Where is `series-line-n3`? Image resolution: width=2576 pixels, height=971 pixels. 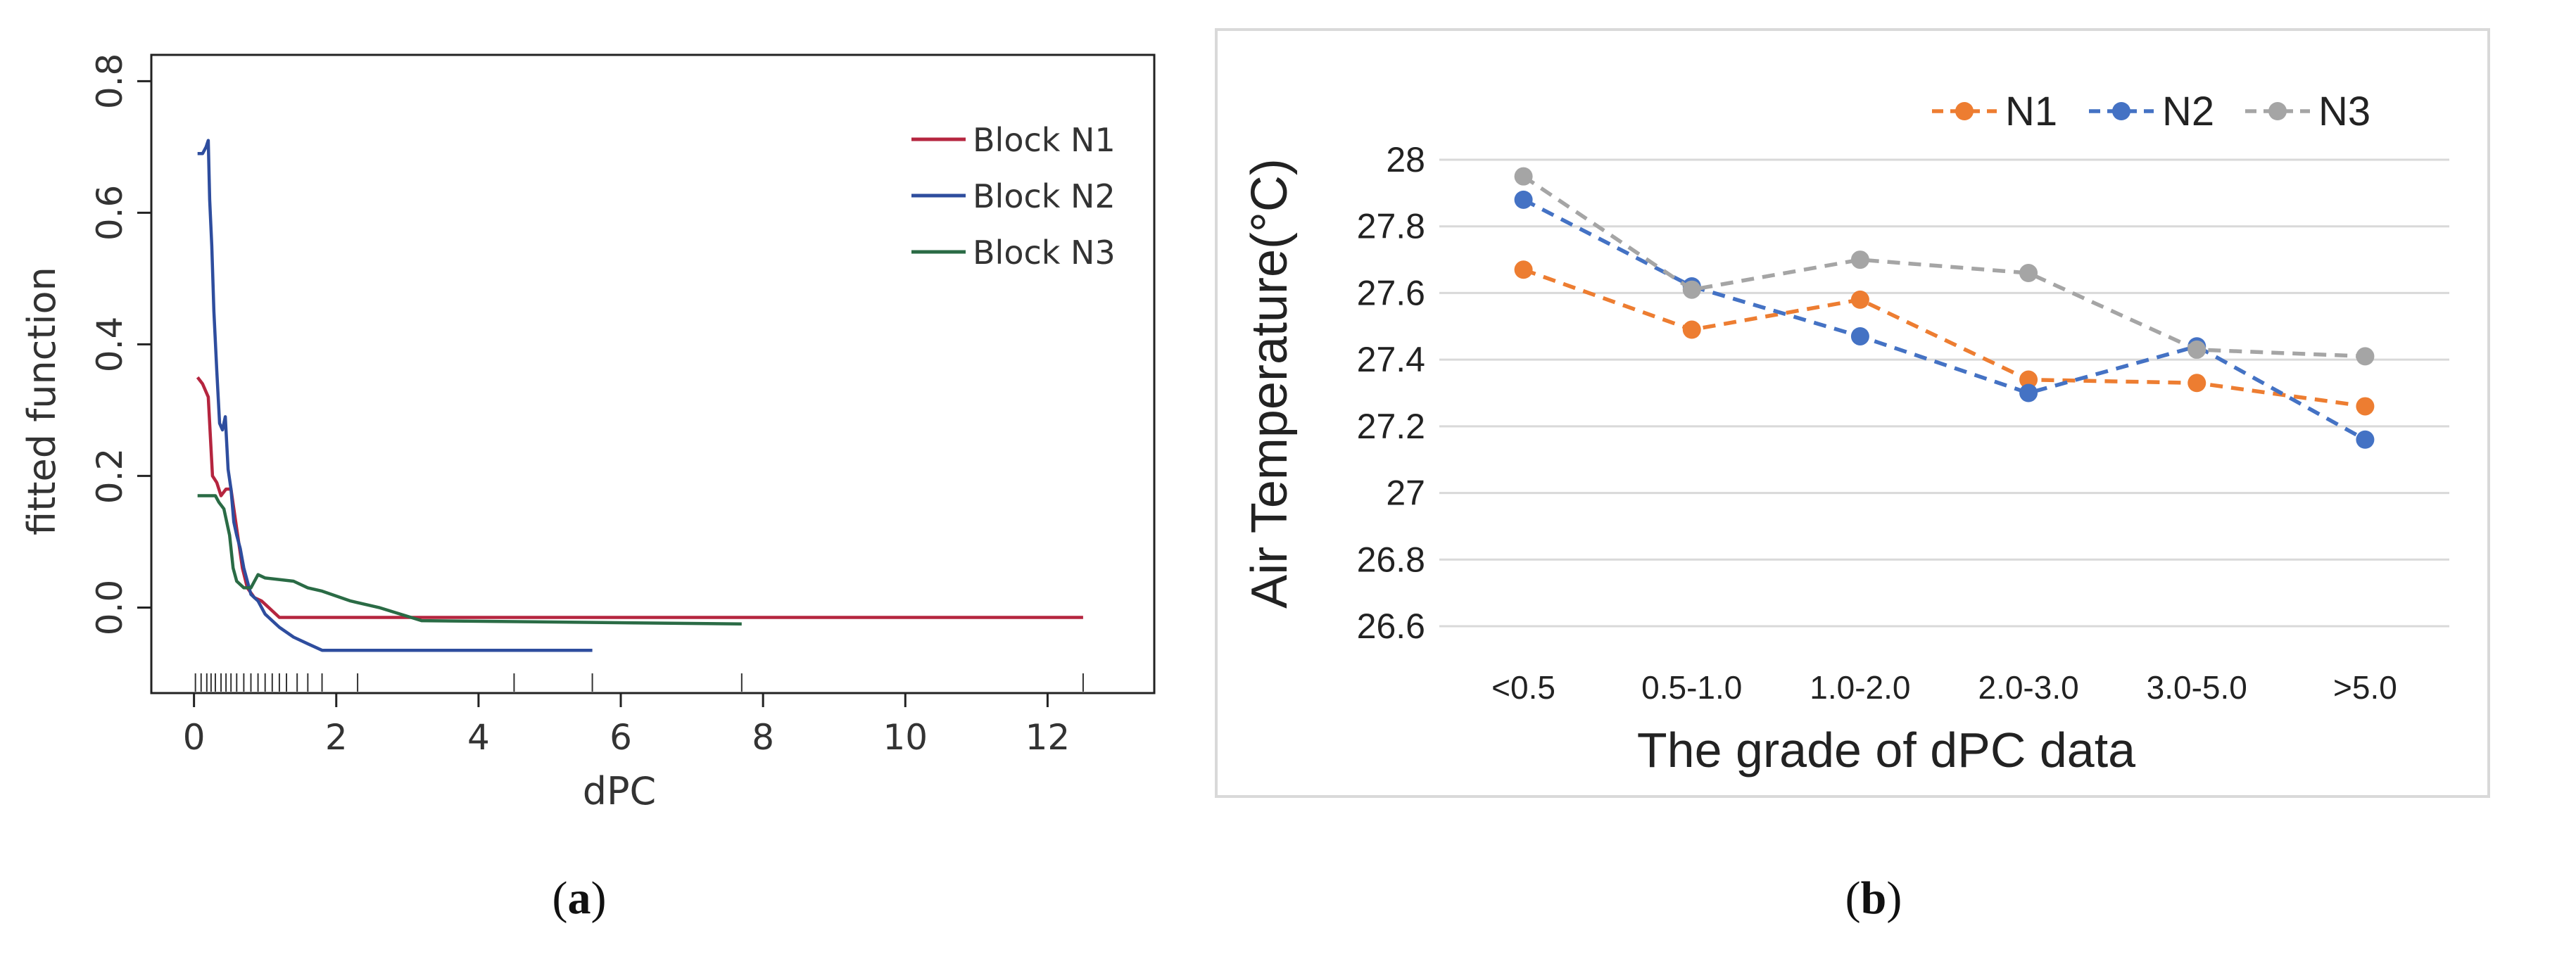 series-line-n3 is located at coordinates (1944, 266).